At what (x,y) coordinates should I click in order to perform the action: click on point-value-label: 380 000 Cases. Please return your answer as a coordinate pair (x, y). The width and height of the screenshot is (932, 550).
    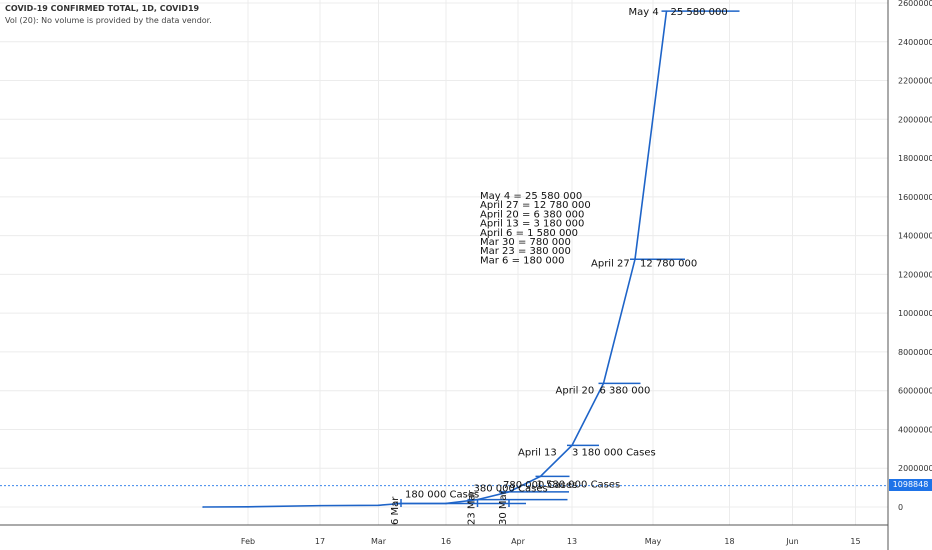
    Looking at the image, I should click on (511, 489).